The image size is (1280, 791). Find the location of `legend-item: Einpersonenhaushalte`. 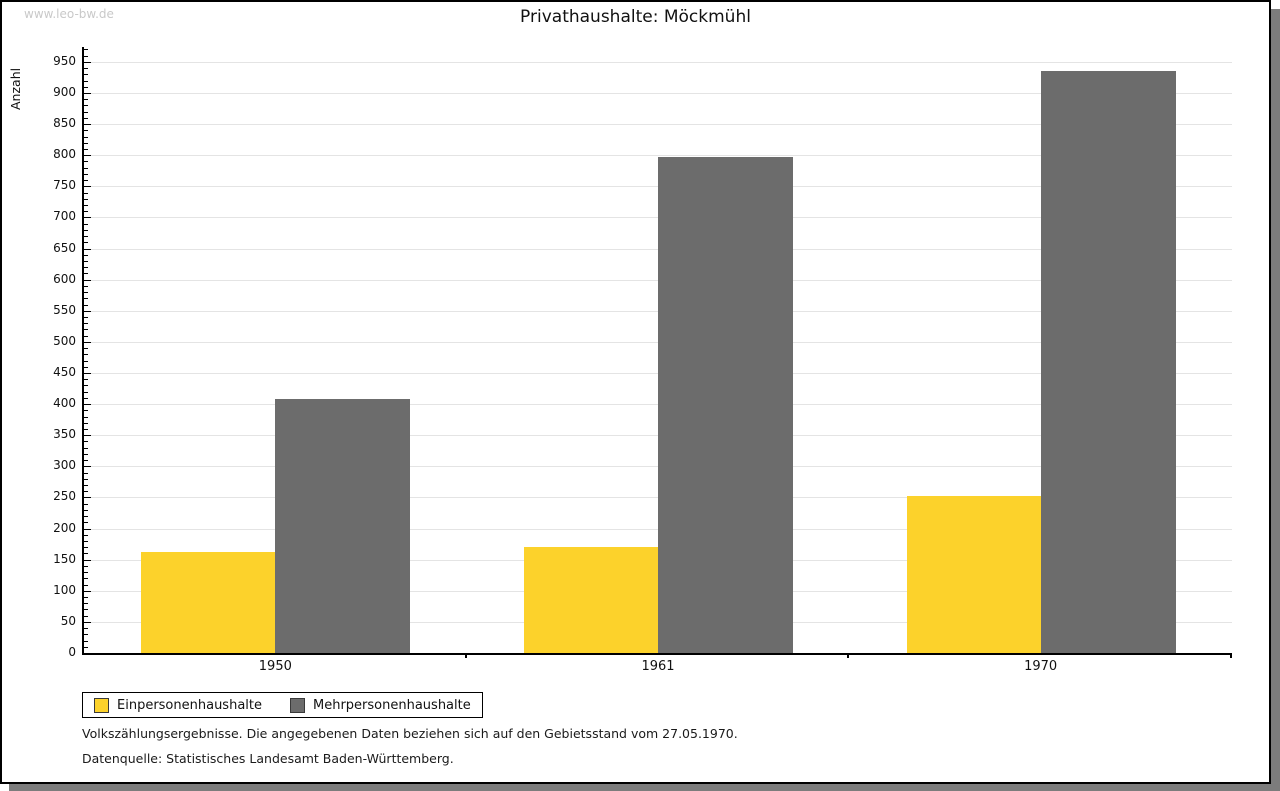

legend-item: Einpersonenhaushalte is located at coordinates (178, 705).